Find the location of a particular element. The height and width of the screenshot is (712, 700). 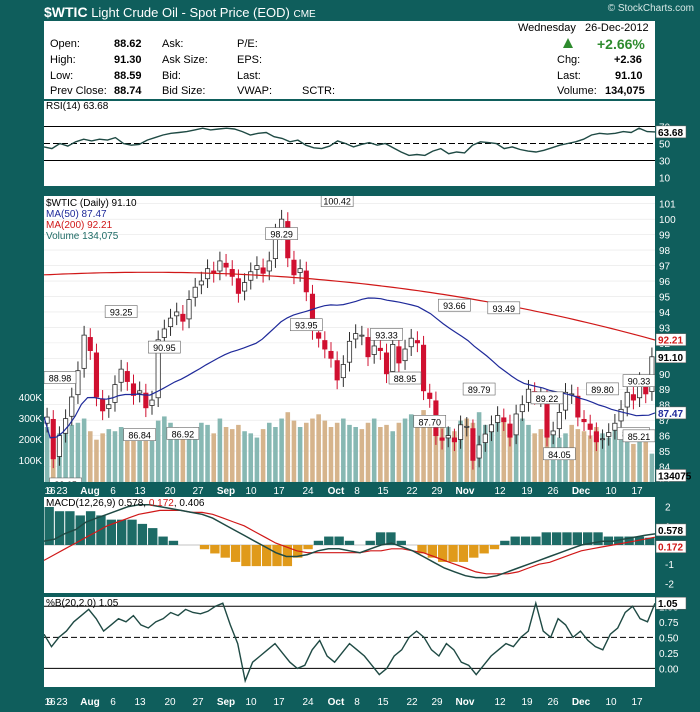

low-value: 88.59 is located at coordinates (128, 76).